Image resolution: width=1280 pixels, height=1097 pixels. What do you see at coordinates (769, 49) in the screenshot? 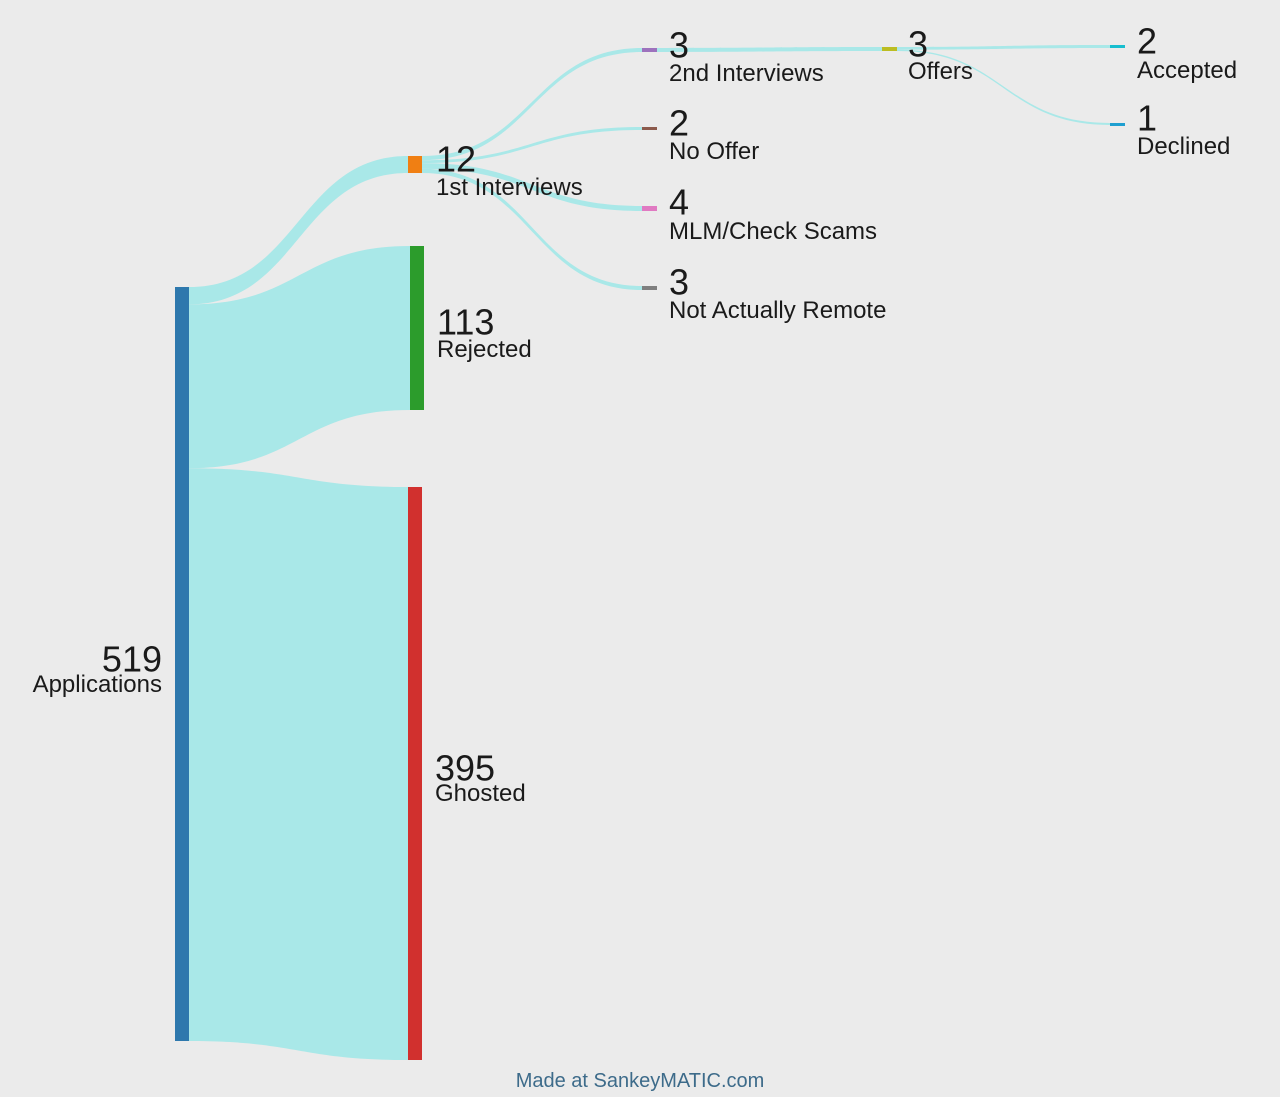
I see `flow-second_interviews-to-offers` at bounding box center [769, 49].